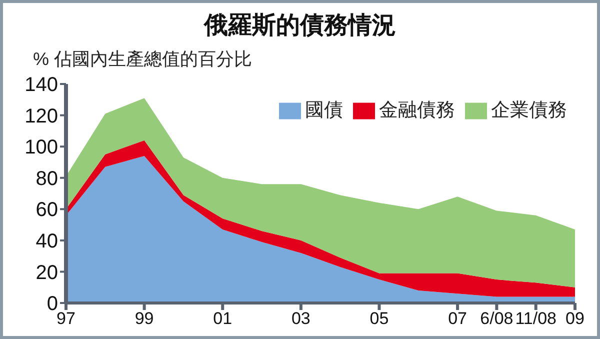 The image size is (600, 339). I want to click on y-tick-label: 100, so click(41, 147).